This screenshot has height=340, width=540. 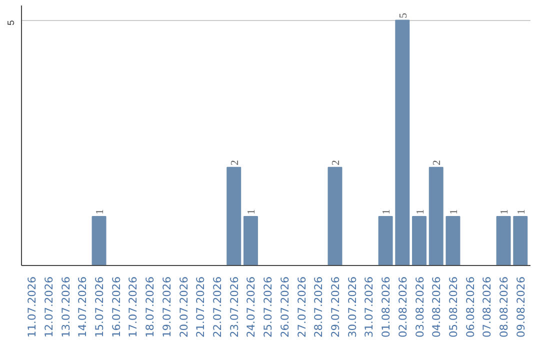 I want to click on x-tick-label: 07.08.2026, so click(x=487, y=307).